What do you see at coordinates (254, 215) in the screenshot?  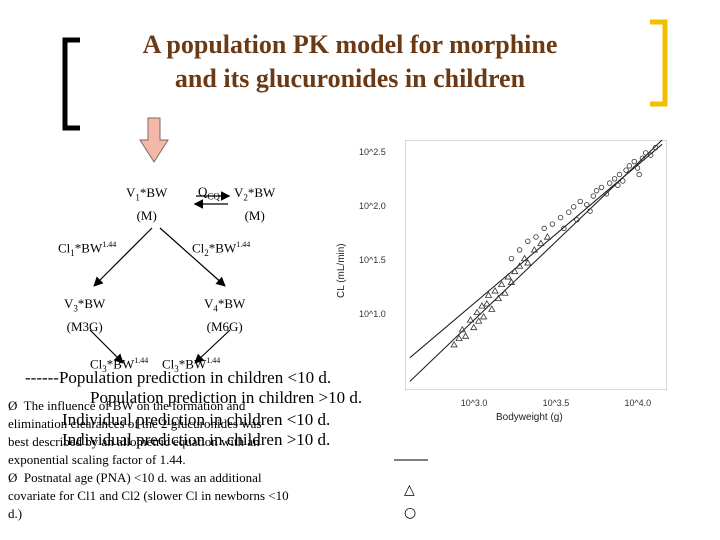 I see `v2-unit: (M)` at bounding box center [254, 215].